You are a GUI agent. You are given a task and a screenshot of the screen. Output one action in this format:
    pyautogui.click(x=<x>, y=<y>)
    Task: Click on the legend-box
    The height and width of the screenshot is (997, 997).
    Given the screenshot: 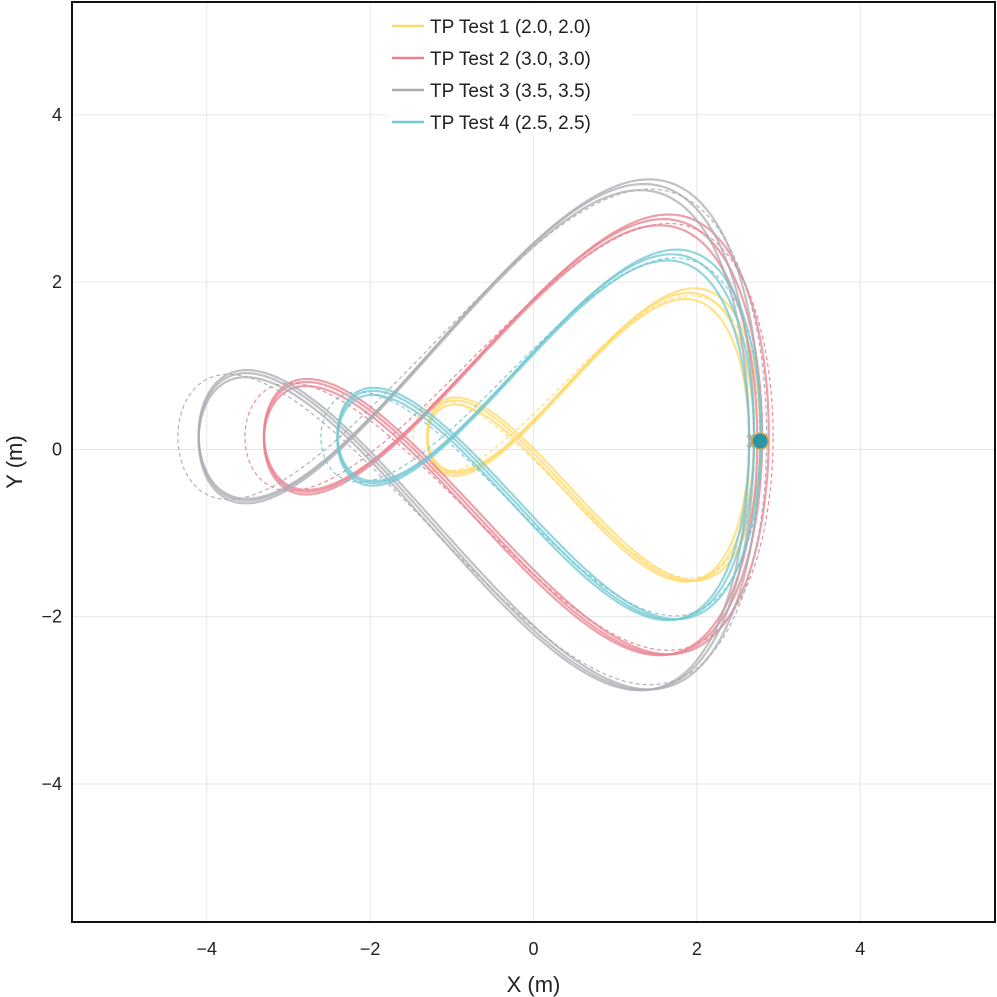 What is the action you would take?
    pyautogui.click(x=509, y=70)
    